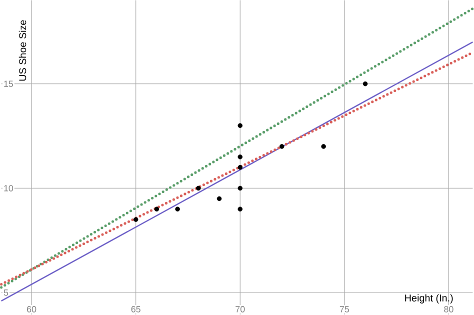  I want to click on x-axis-title: Height (In.), so click(429, 299).